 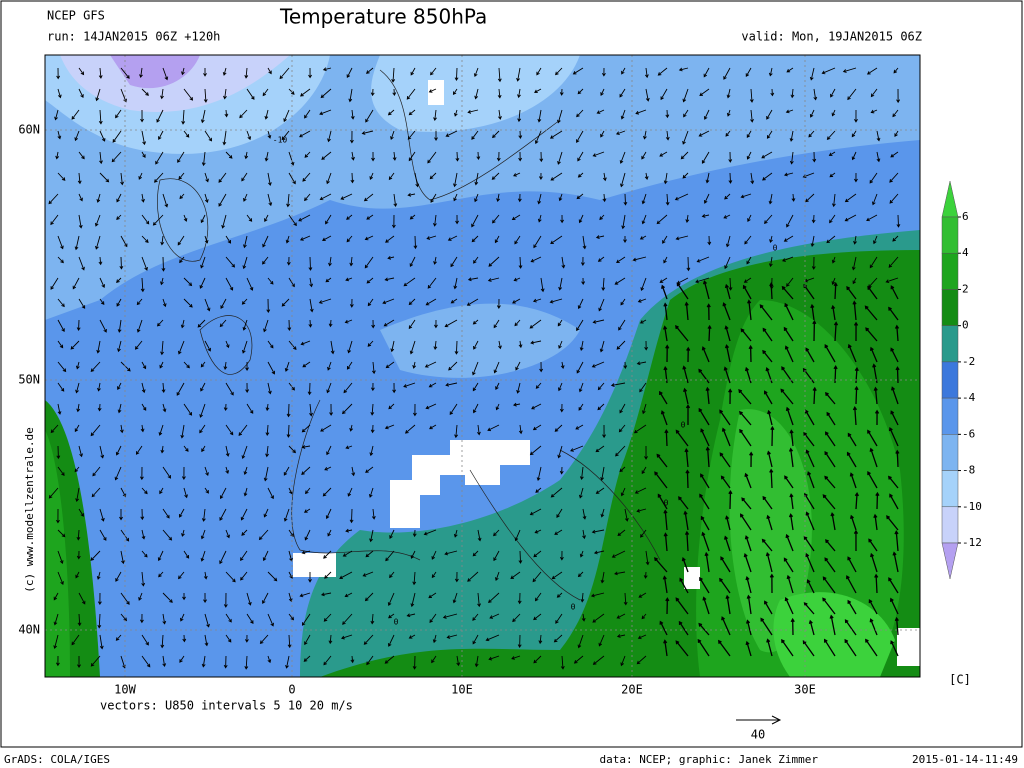 What do you see at coordinates (834, 634) in the screenshot?
I see `field-warm` at bounding box center [834, 634].